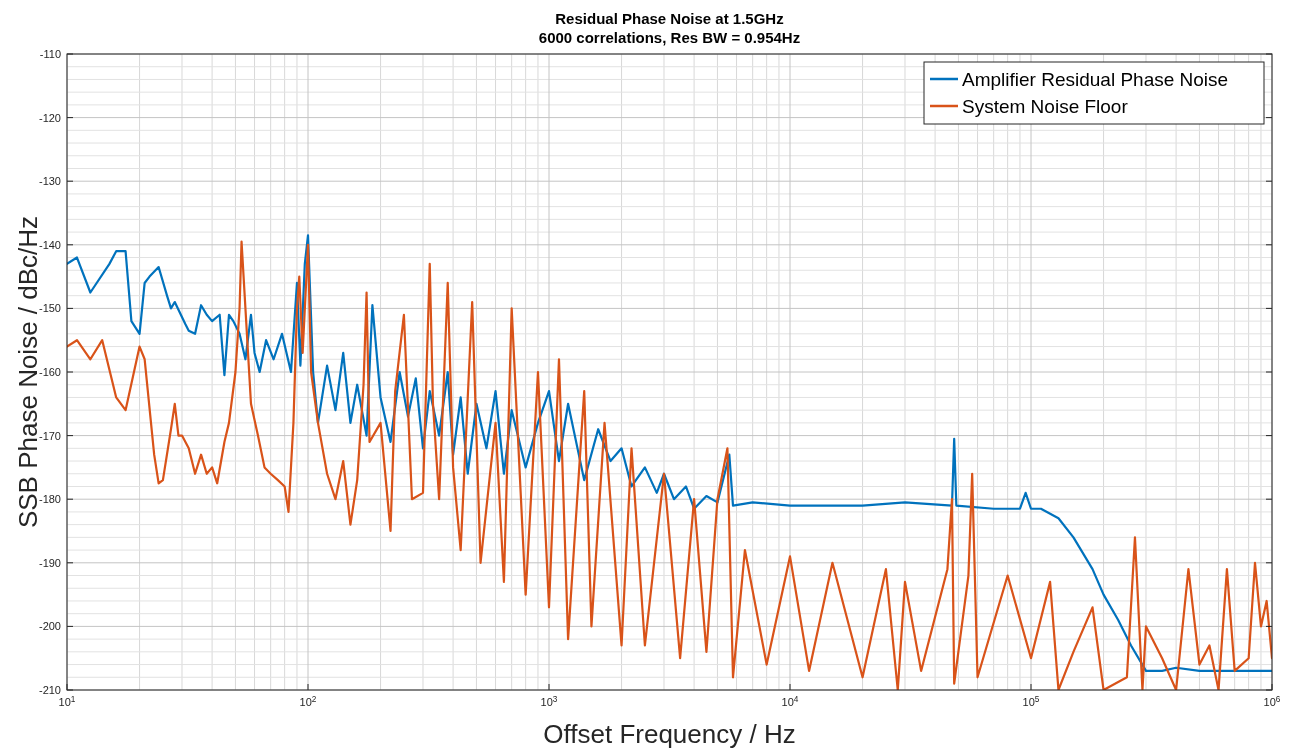 The image size is (1291, 749). Describe the element at coordinates (1095, 79) in the screenshot. I see `legend-label: Amplifier Residual Phase Noise` at that location.